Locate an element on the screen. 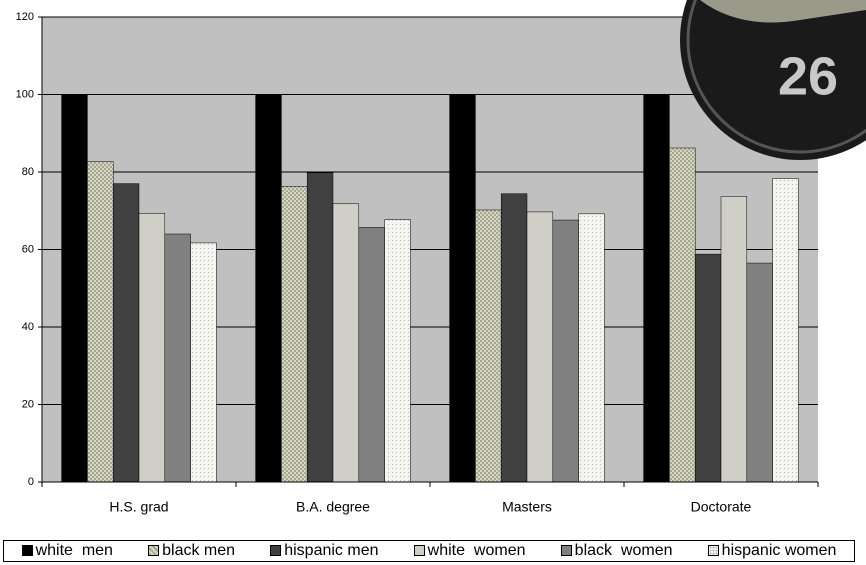 Image resolution: width=866 pixels, height=565 pixels. legend-item: hispanic women is located at coordinates (772, 551).